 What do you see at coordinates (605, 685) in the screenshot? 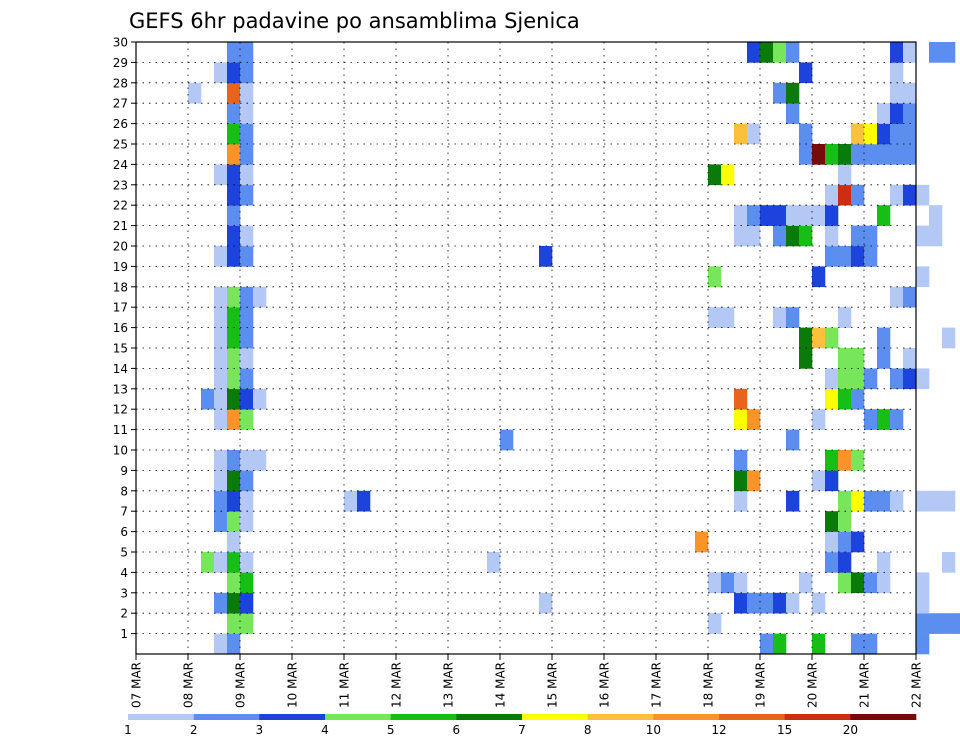
I see `x-tick-label: 16 MAR` at bounding box center [605, 685].